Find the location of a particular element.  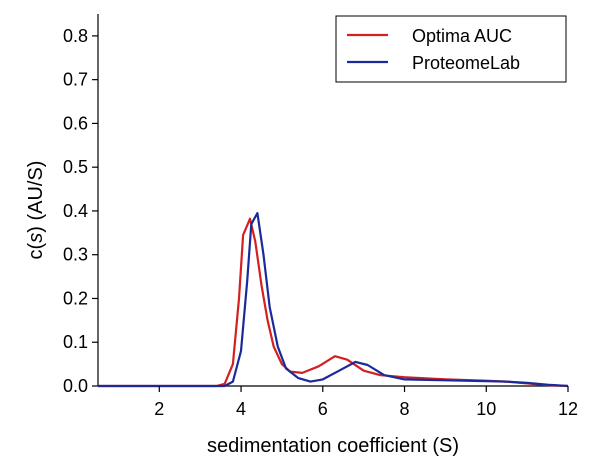

legend: Optima AUC ProteomeLab is located at coordinates (451, 49).